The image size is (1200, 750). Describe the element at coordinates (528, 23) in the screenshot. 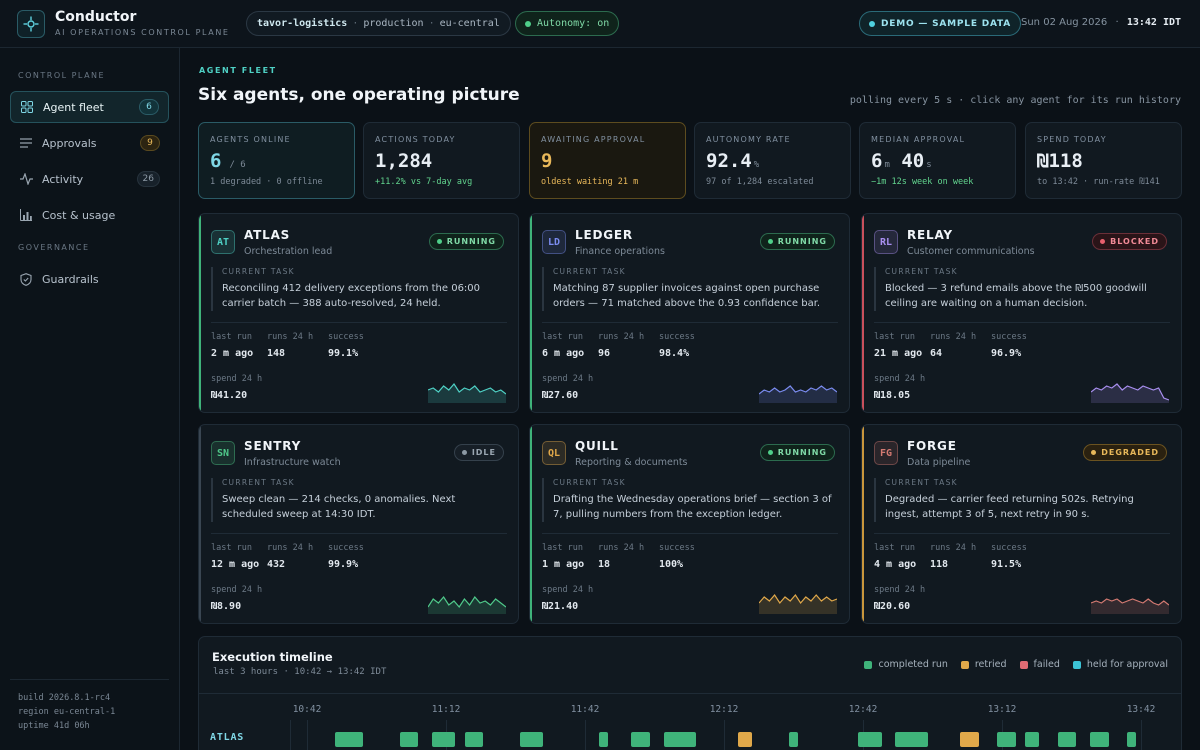

I see `autonomy-status-dot-icon` at that location.